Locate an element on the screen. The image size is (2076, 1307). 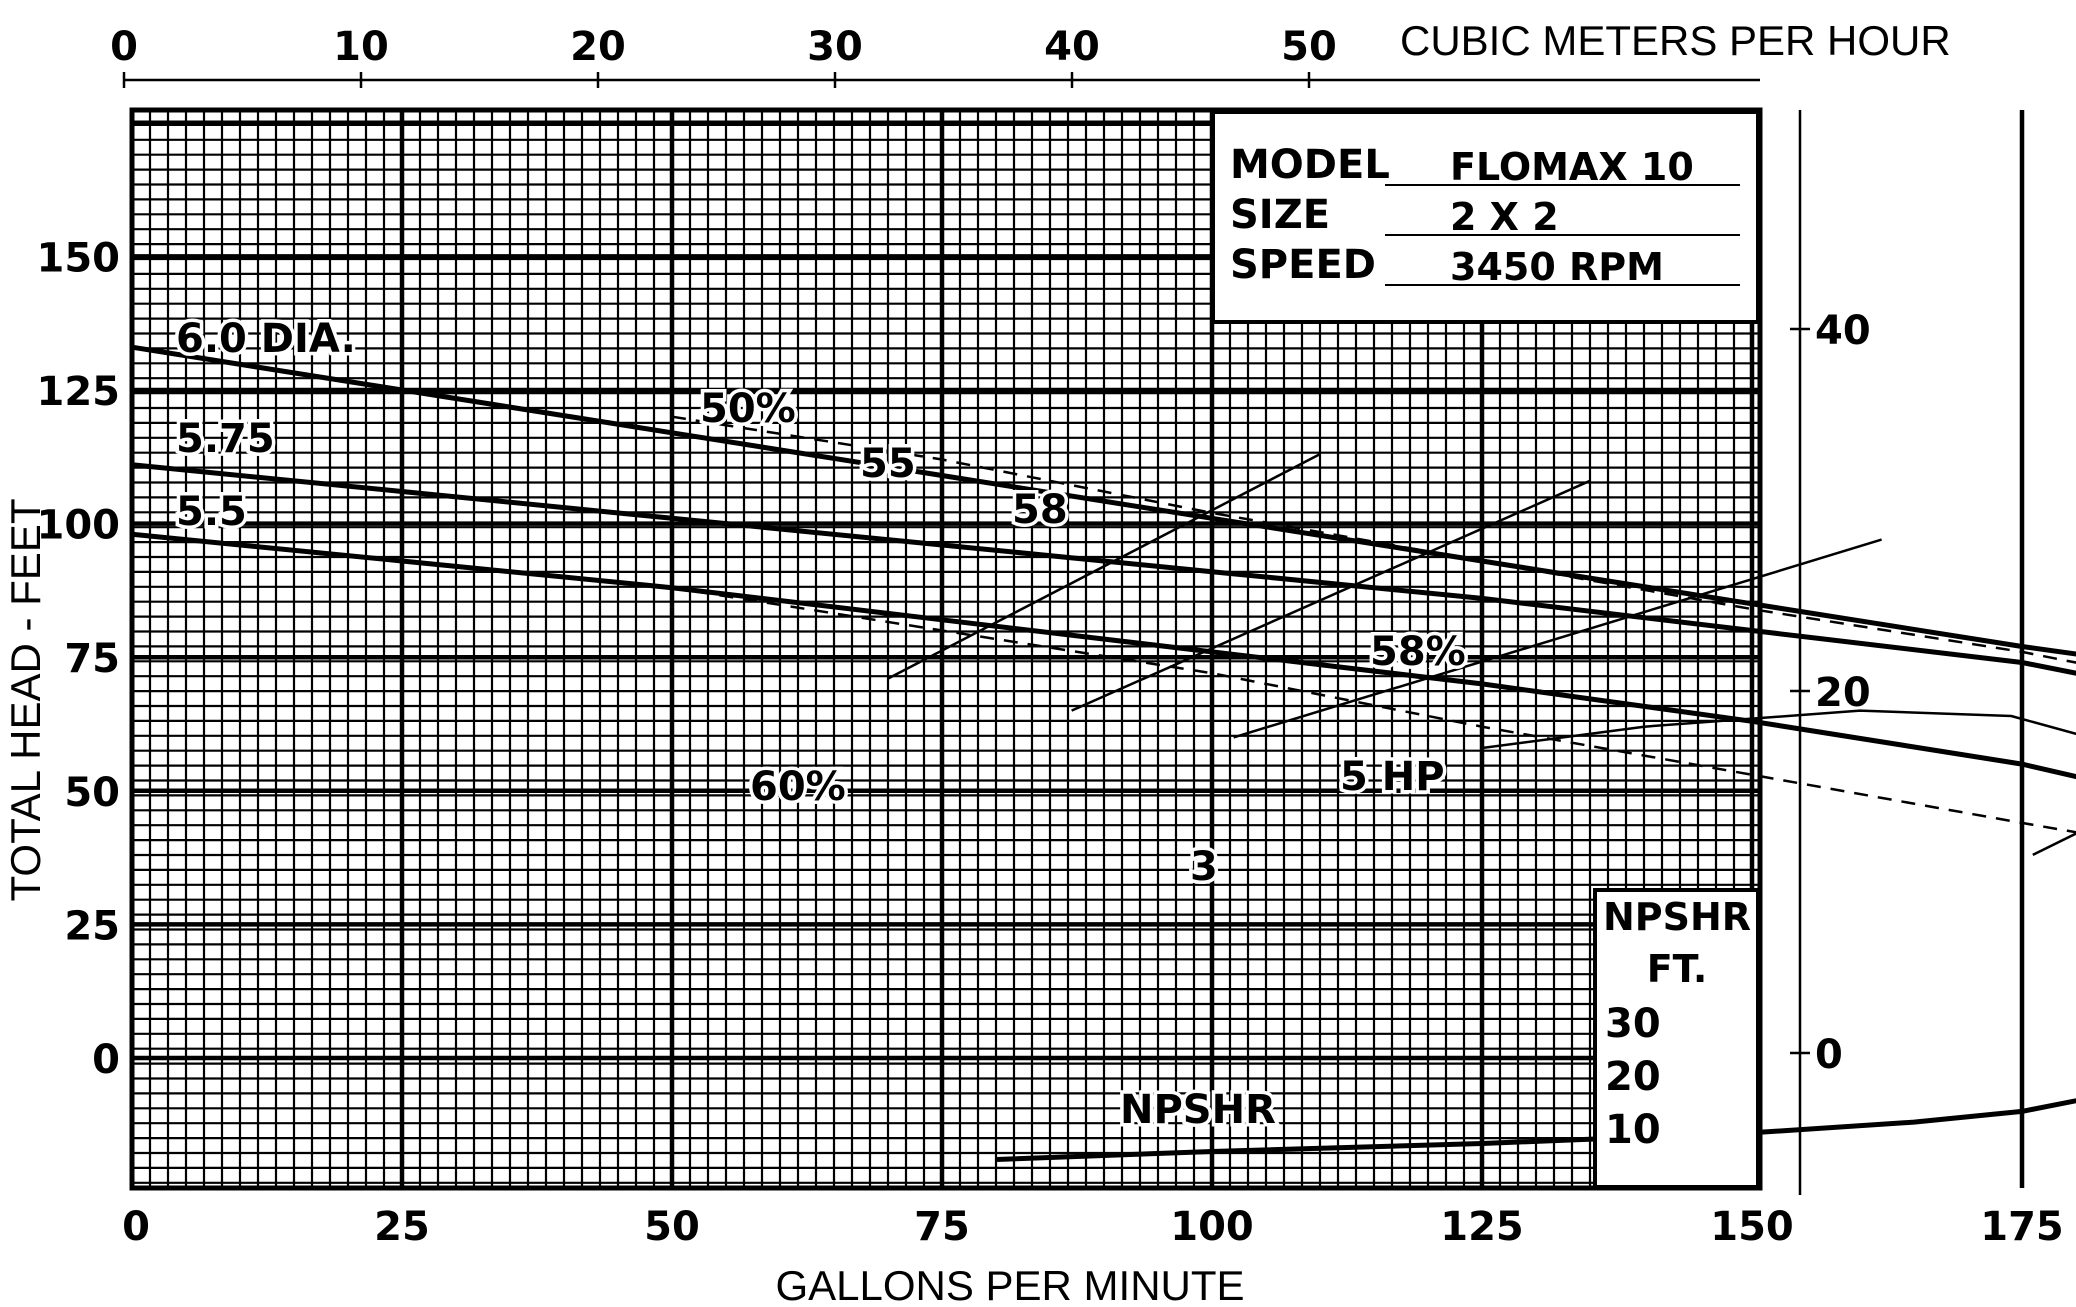
info-box-key: SPEED is located at coordinates (1303, 265).